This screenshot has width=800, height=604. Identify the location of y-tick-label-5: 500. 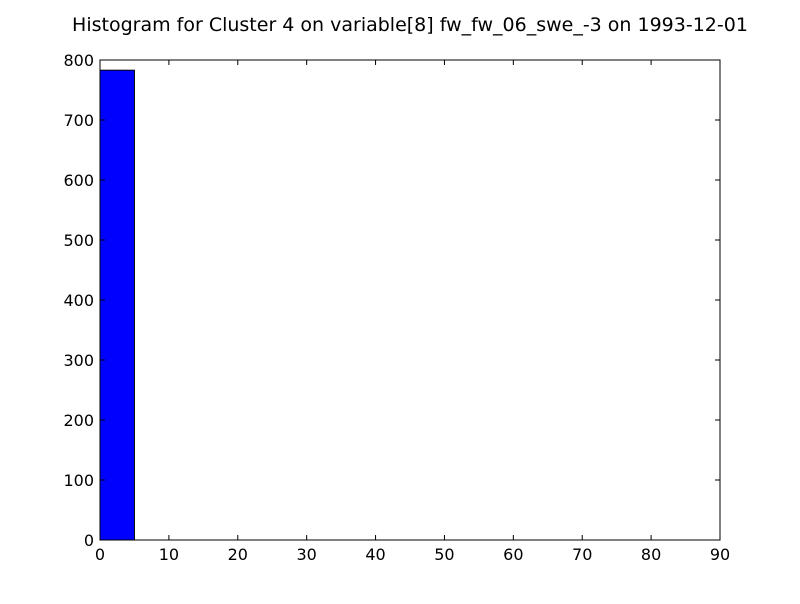
(78, 240).